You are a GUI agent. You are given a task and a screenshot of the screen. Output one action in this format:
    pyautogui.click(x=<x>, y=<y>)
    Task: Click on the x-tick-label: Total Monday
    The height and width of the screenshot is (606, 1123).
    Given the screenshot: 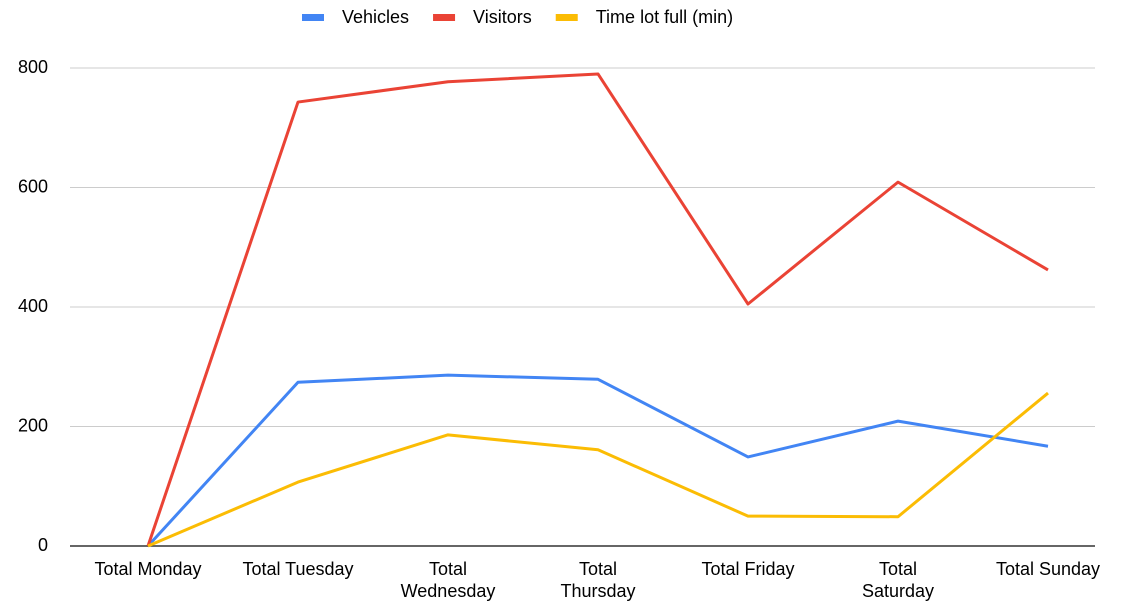 What is the action you would take?
    pyautogui.click(x=148, y=569)
    